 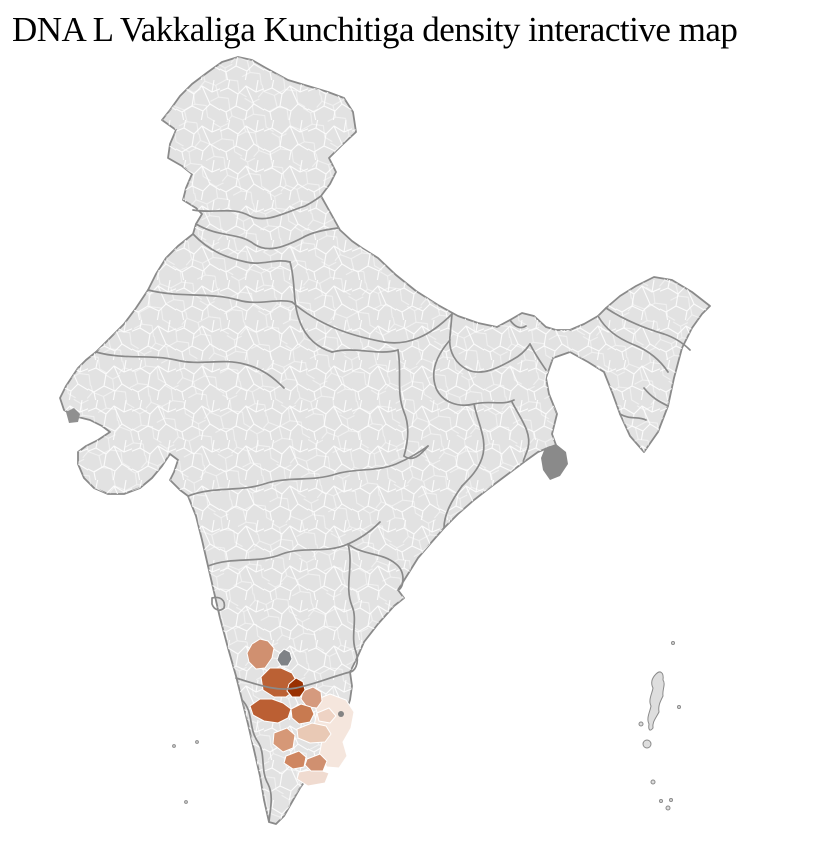 I want to click on coastal-islet, so click(x=73, y=415).